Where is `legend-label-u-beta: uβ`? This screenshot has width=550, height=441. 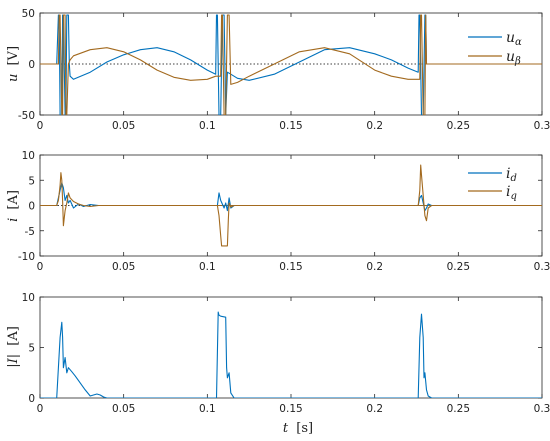
legend-label-u-beta: uβ is located at coordinates (513, 58).